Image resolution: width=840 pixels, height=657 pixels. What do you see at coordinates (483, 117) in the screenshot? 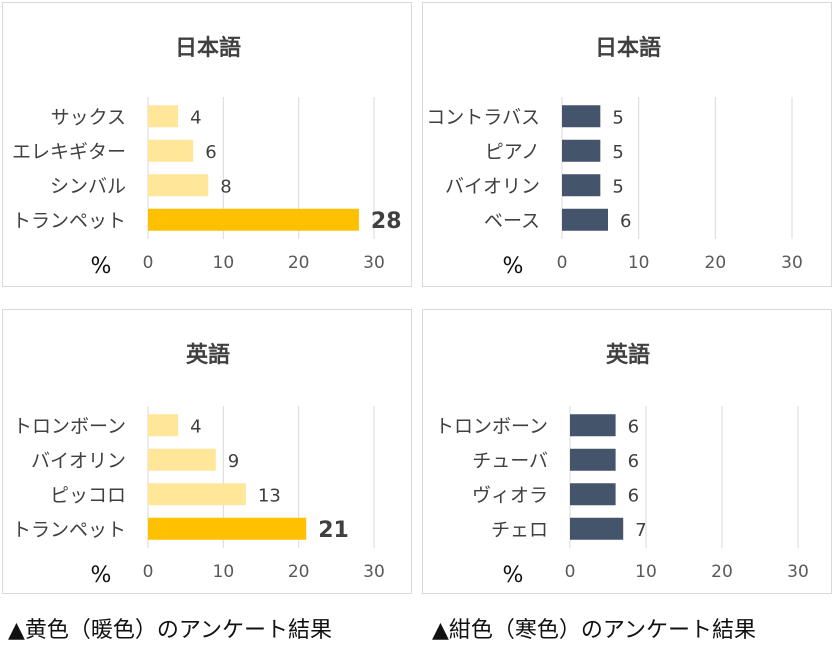
I see `category-label: コントラバス` at bounding box center [483, 117].